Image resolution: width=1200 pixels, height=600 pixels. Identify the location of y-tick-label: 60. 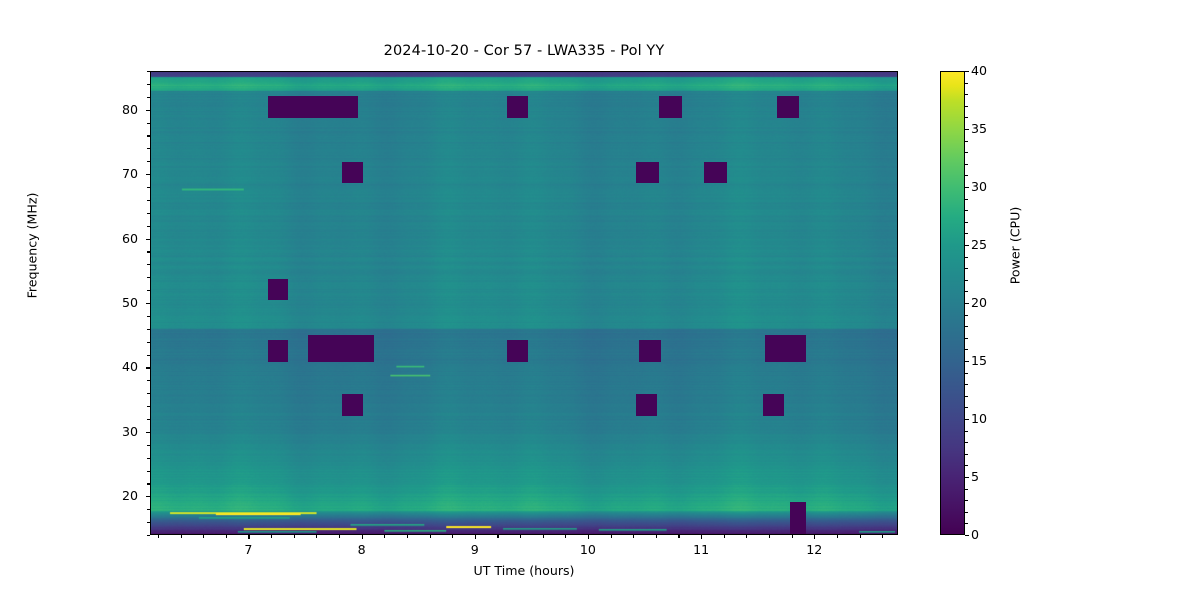
(129, 238).